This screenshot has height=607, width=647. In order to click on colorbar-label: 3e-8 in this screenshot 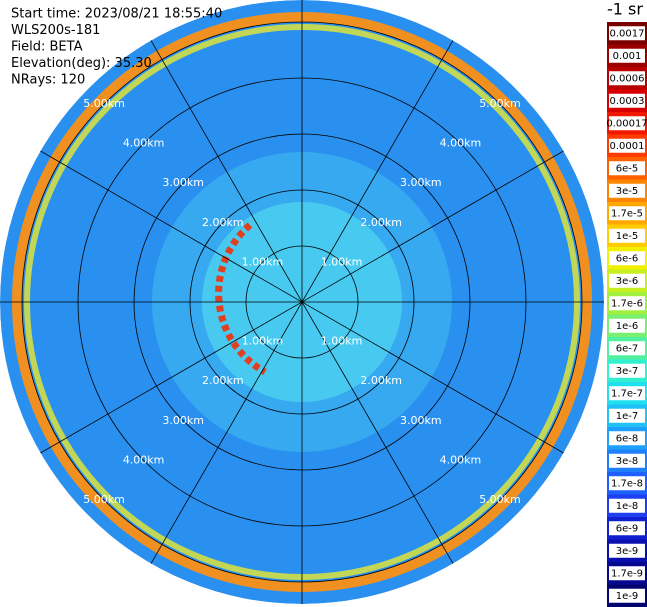, I will do `click(627, 461)`.